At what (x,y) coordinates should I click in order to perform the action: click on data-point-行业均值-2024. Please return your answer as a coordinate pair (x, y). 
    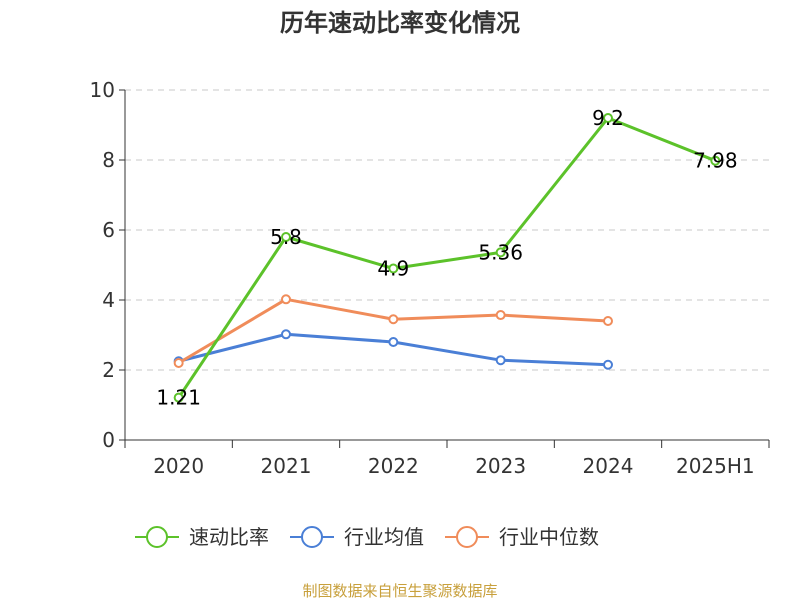
    Looking at the image, I should click on (608, 364).